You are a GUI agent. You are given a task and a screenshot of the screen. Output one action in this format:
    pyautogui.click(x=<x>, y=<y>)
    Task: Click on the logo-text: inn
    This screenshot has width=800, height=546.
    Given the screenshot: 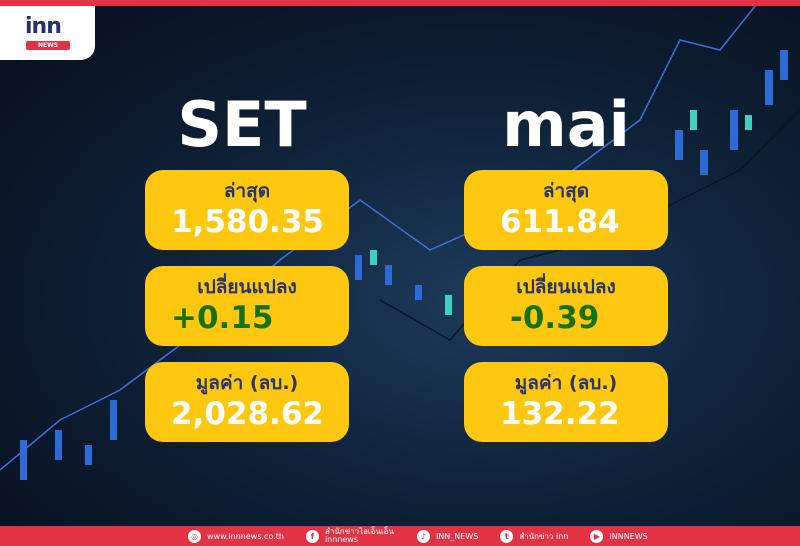 What is the action you would take?
    pyautogui.click(x=43, y=26)
    